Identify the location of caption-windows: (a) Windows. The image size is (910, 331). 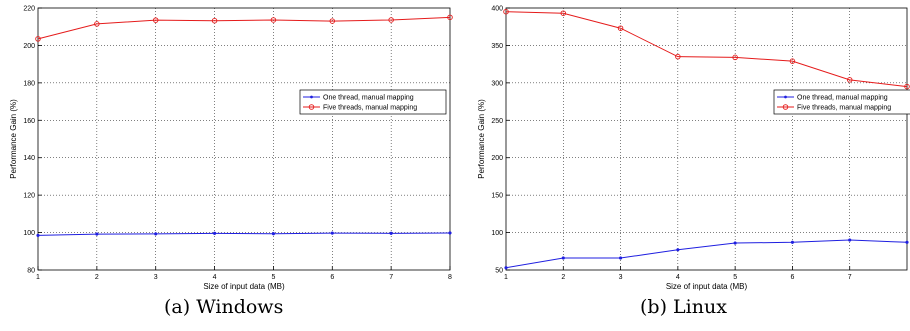
(224, 307).